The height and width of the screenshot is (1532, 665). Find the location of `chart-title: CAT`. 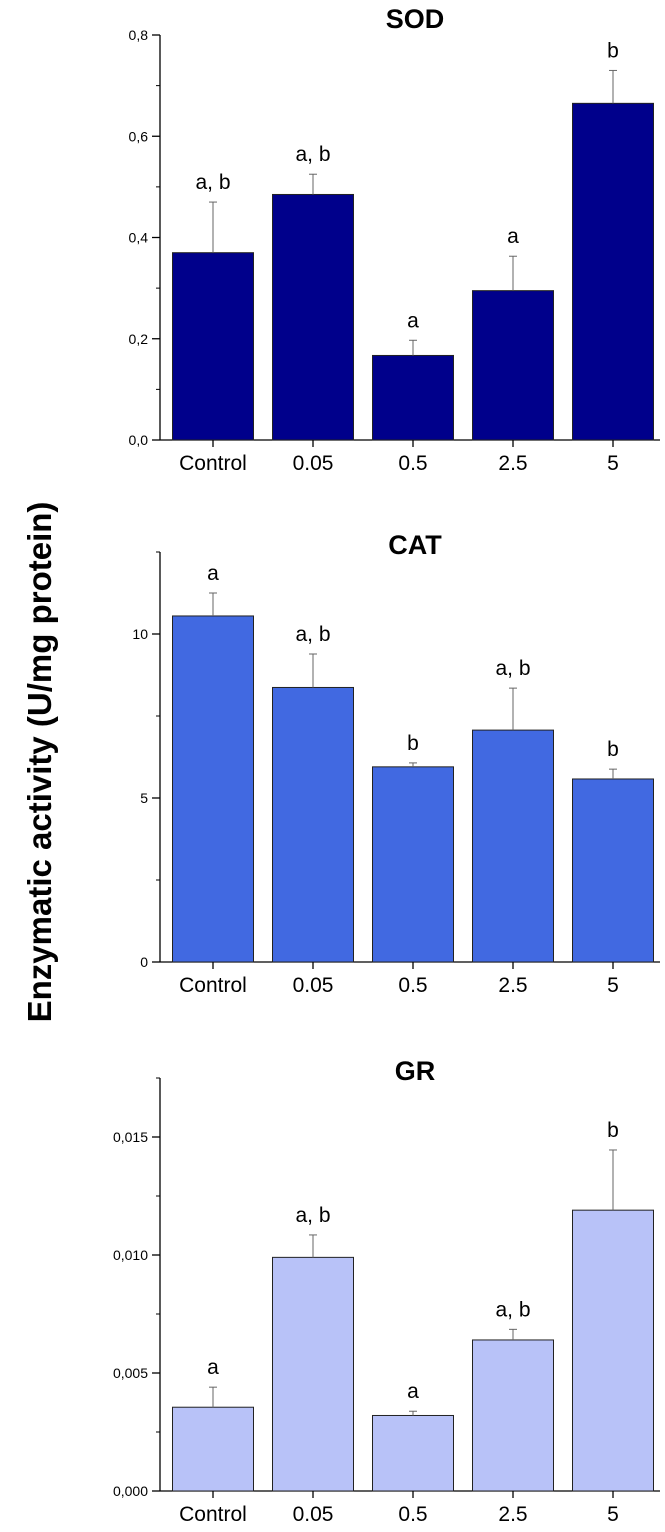

chart-title: CAT is located at coordinates (415, 545).